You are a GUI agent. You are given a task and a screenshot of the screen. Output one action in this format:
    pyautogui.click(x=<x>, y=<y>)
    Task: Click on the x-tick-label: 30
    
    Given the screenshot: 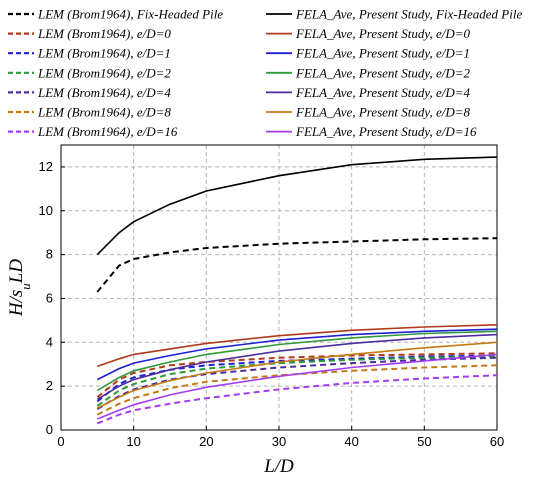 What is the action you would take?
    pyautogui.click(x=279, y=441)
    